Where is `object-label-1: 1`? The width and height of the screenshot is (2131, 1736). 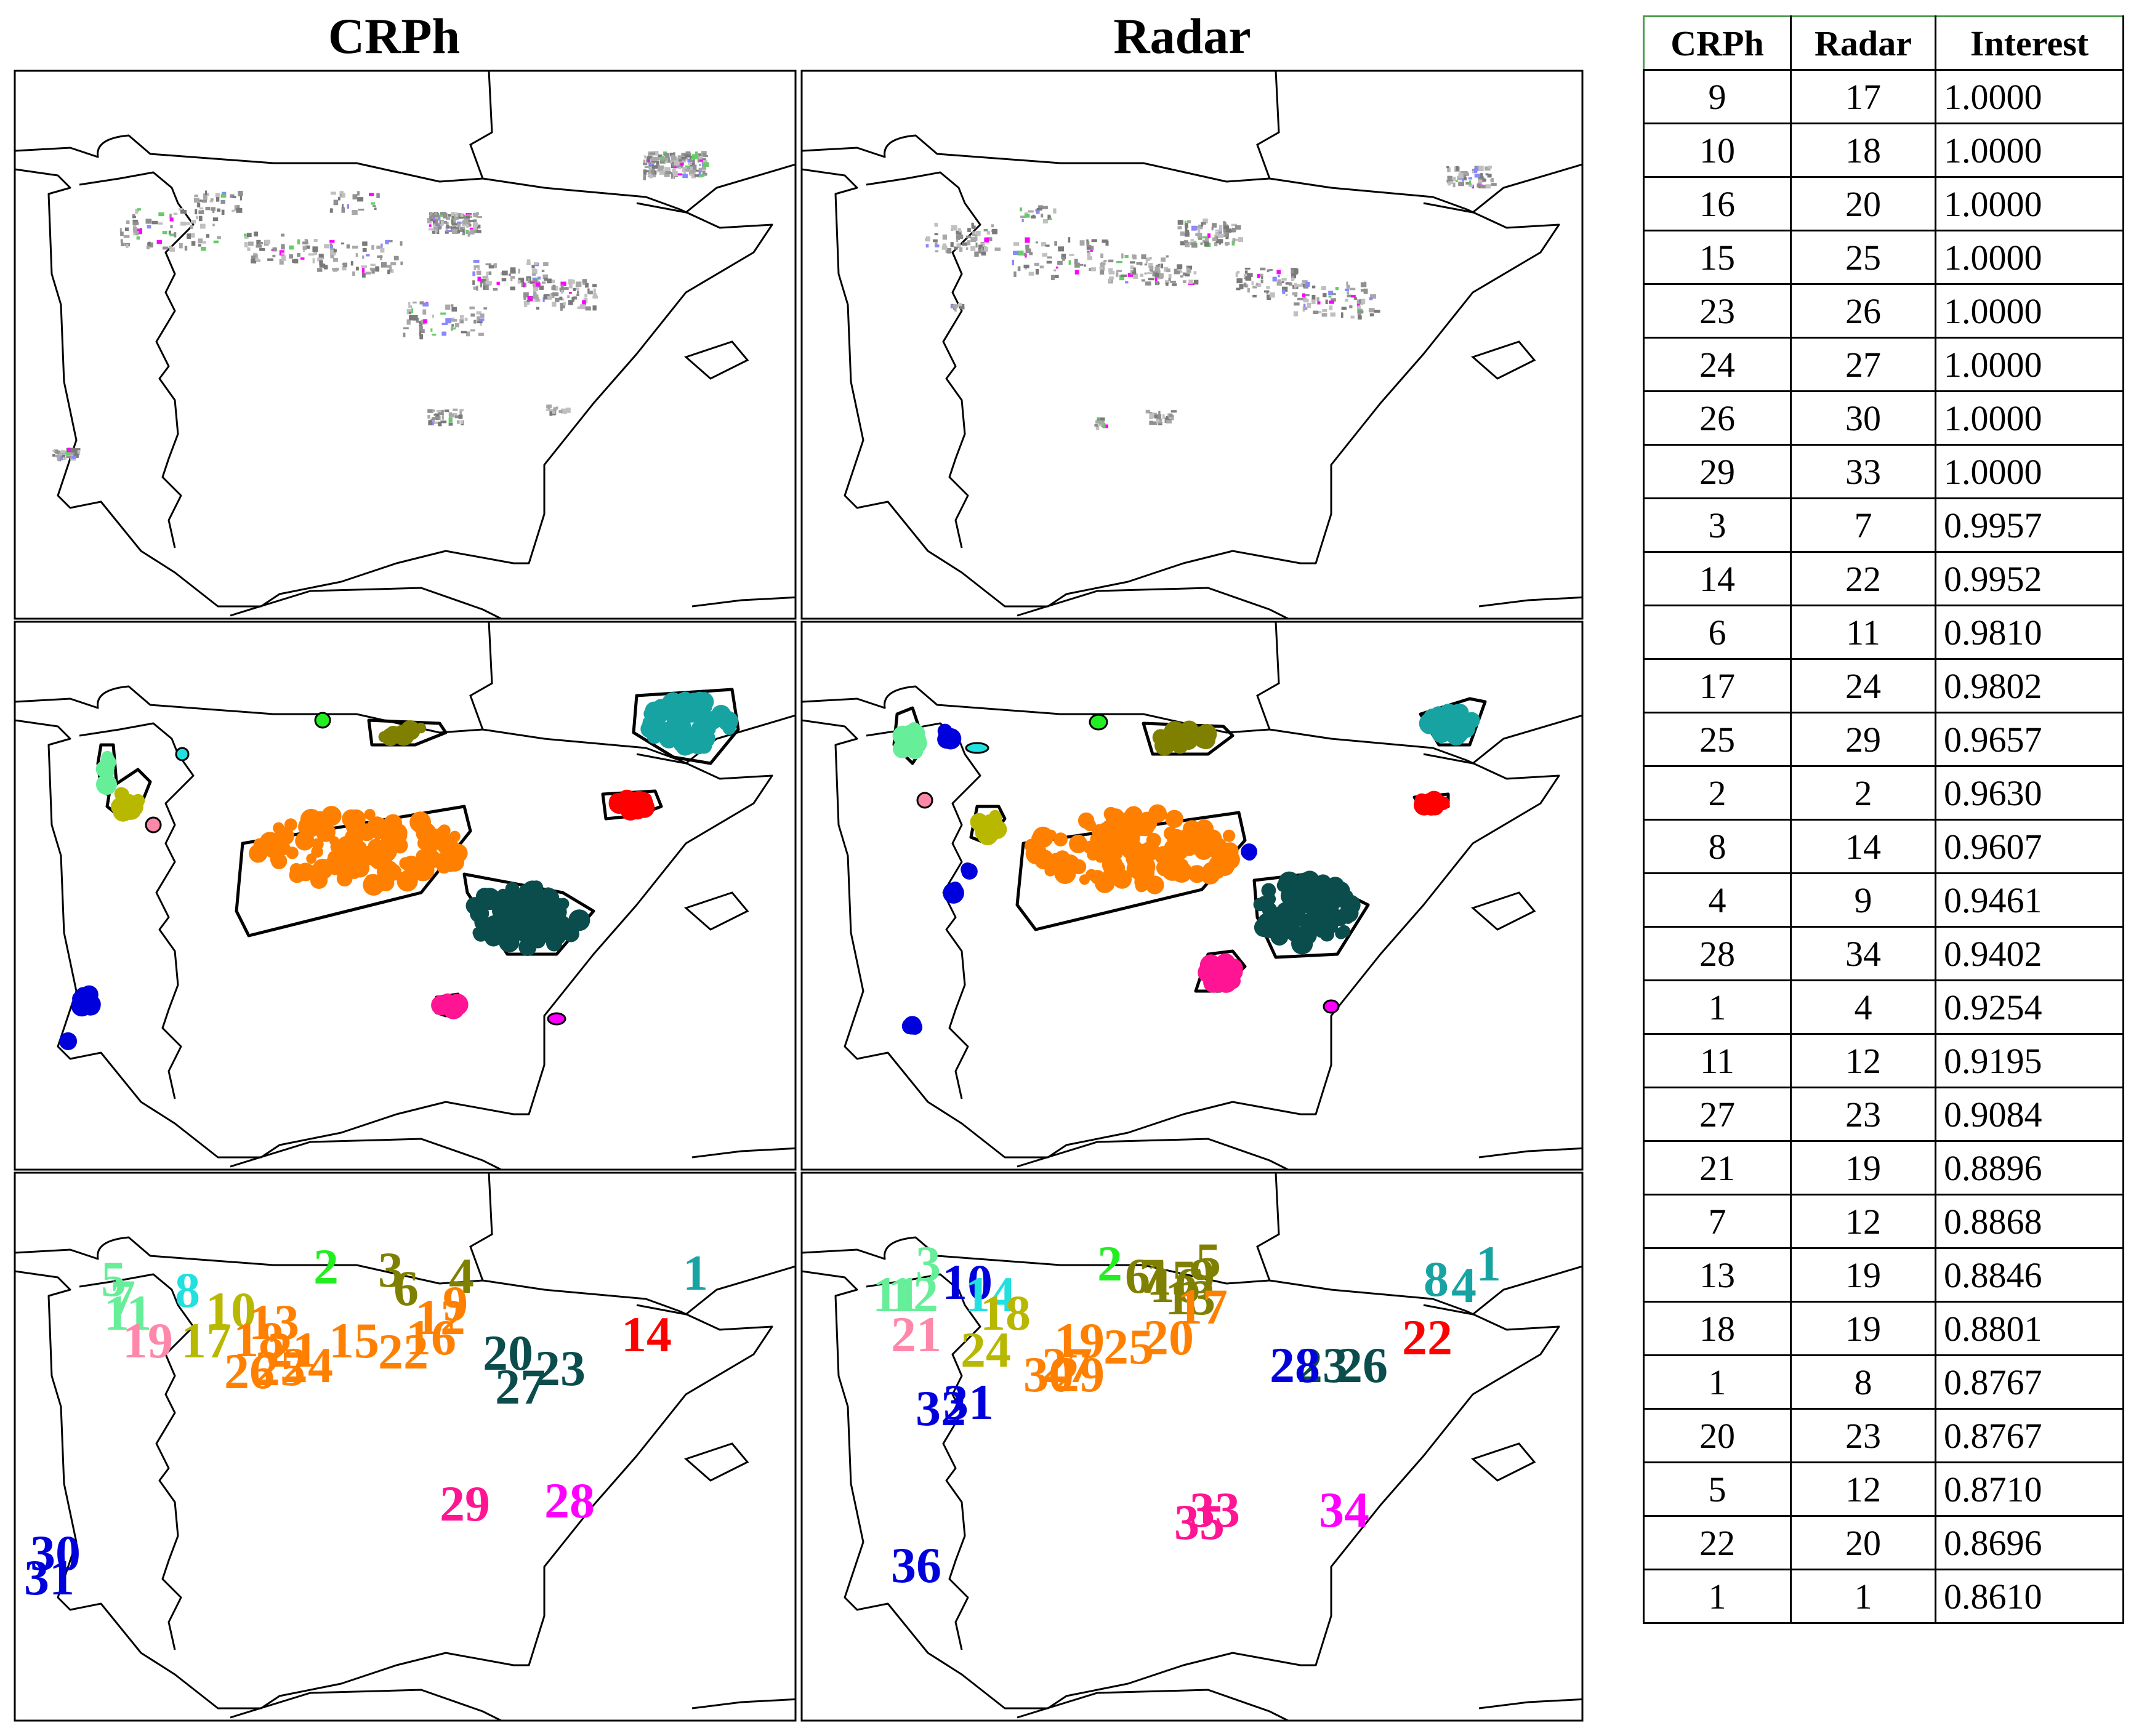 object-label-1: 1 is located at coordinates (695, 1273).